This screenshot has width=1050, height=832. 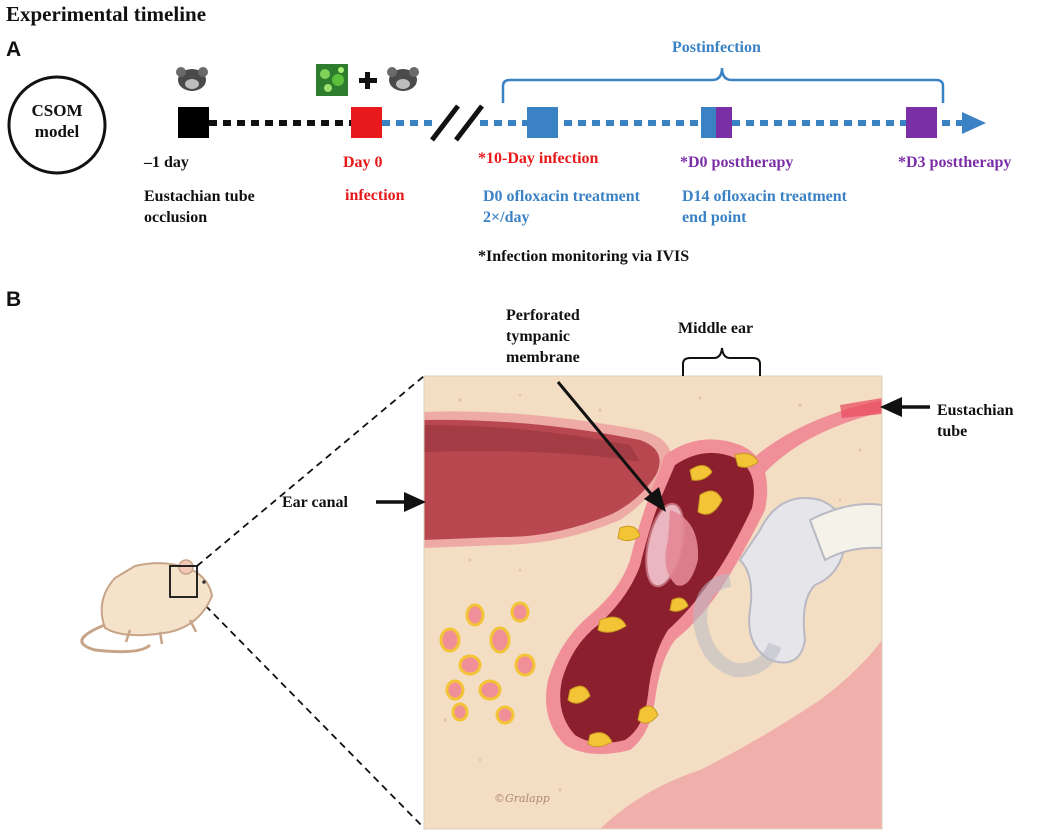 What do you see at coordinates (14, 49) in the screenshot?
I see `panel-a-label: A` at bounding box center [14, 49].